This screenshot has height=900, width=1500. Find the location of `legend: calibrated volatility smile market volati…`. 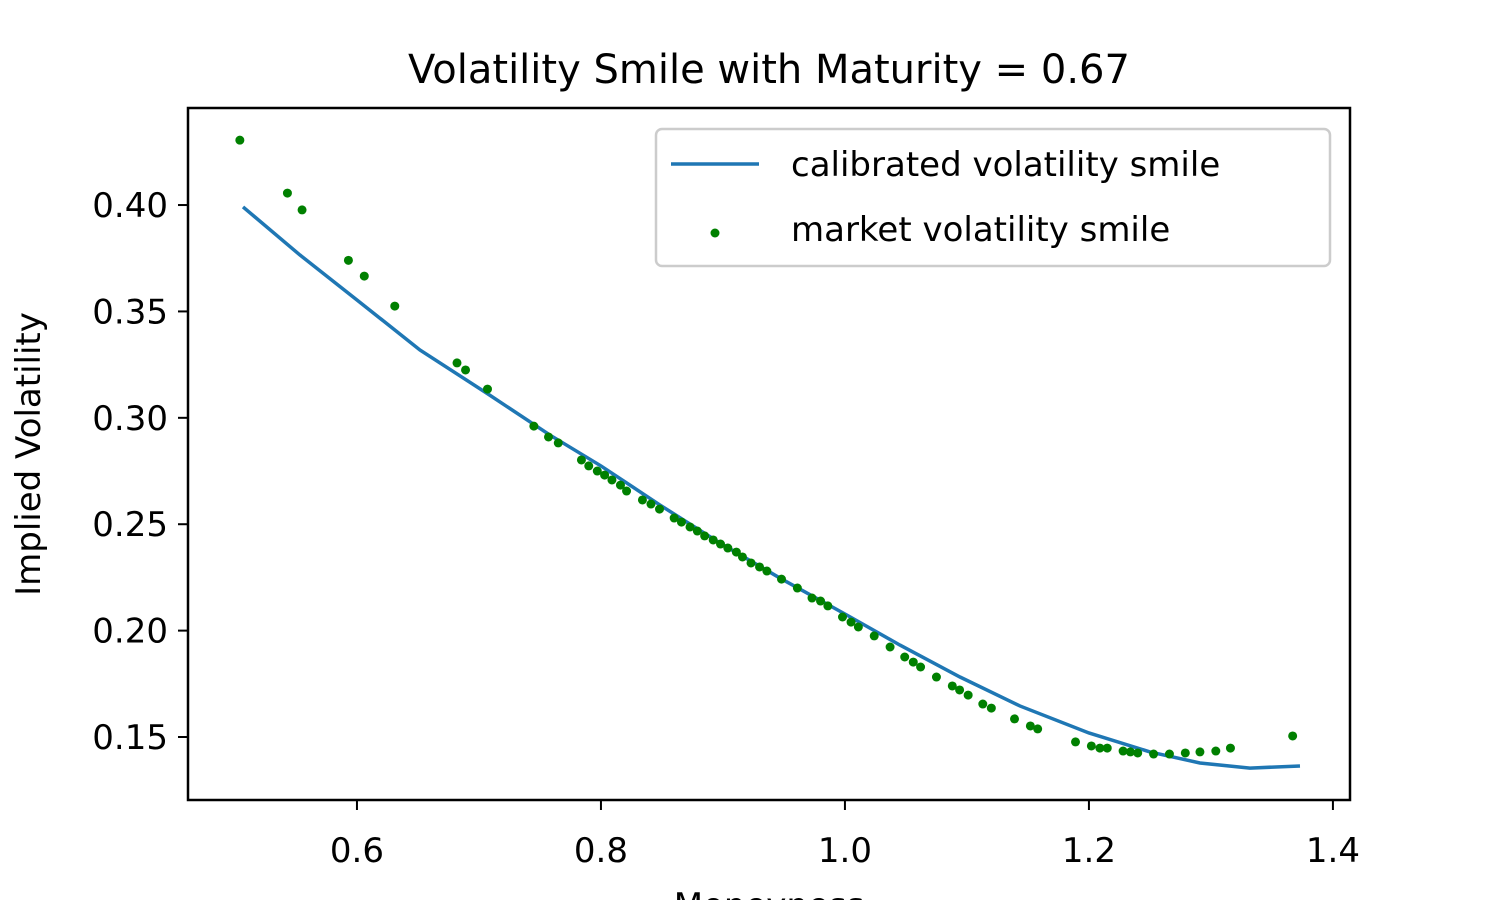

legend: calibrated volatility smile market volati… is located at coordinates (993, 197).